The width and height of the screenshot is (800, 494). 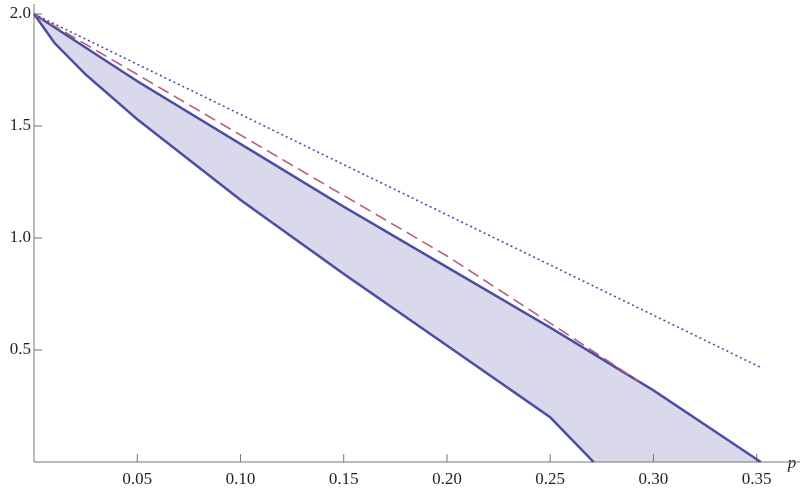 I want to click on x-tick-label: 0.30, so click(x=654, y=478).